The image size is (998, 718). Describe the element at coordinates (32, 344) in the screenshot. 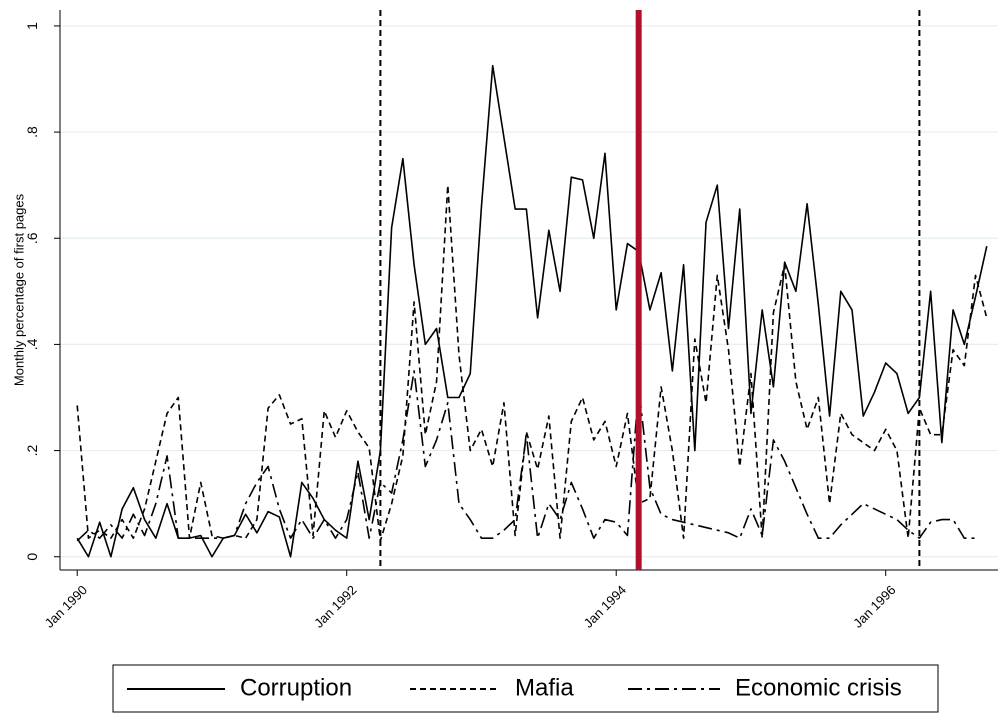

I see `y-tick-label: .4` at that location.